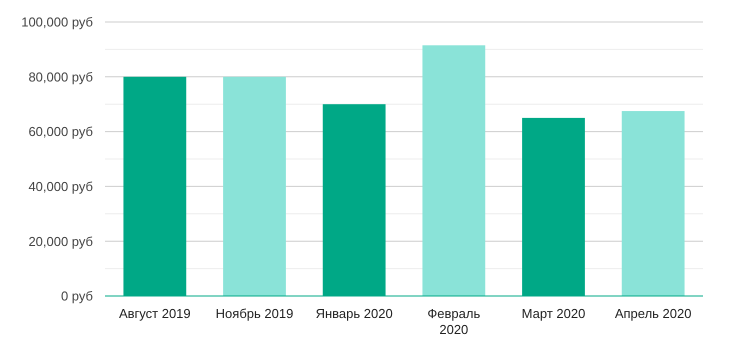  What do you see at coordinates (653, 313) in the screenshot?
I see `x-tick-label: Апрель 2020` at bounding box center [653, 313].